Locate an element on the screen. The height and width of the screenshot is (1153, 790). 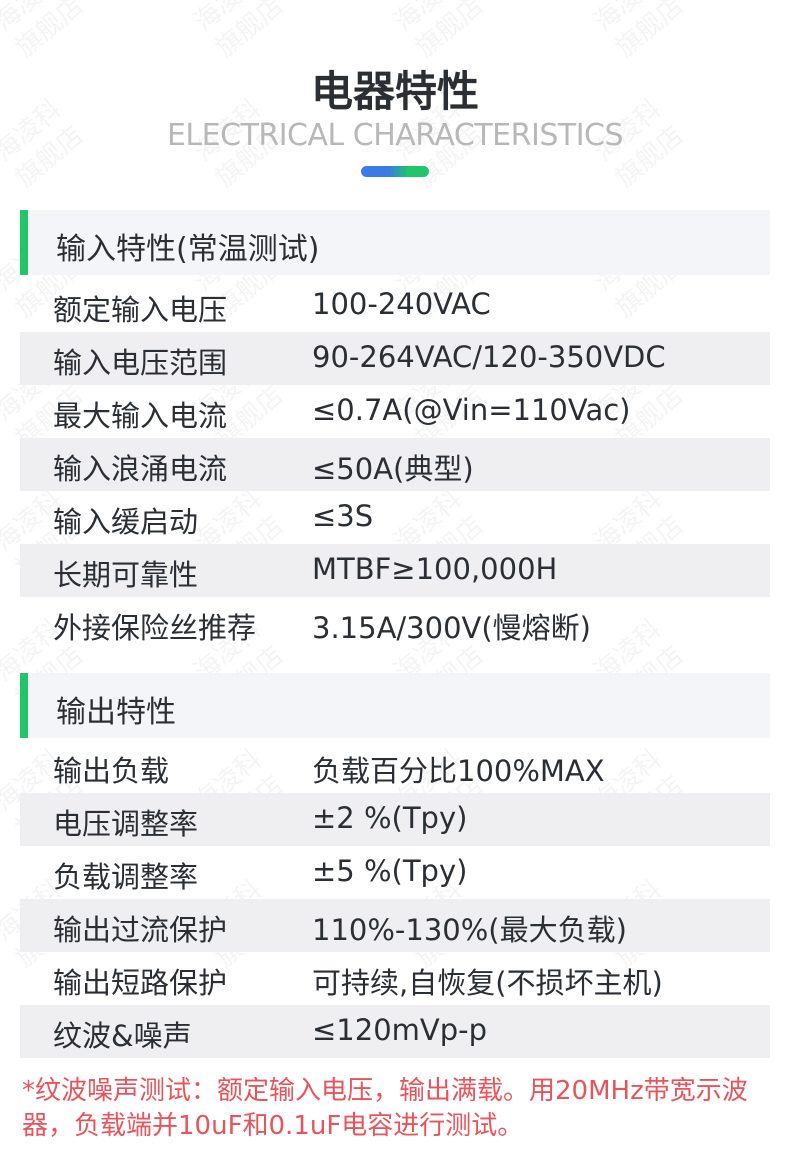
spec-value: ±2 %(Tpy) is located at coordinates (390, 818).